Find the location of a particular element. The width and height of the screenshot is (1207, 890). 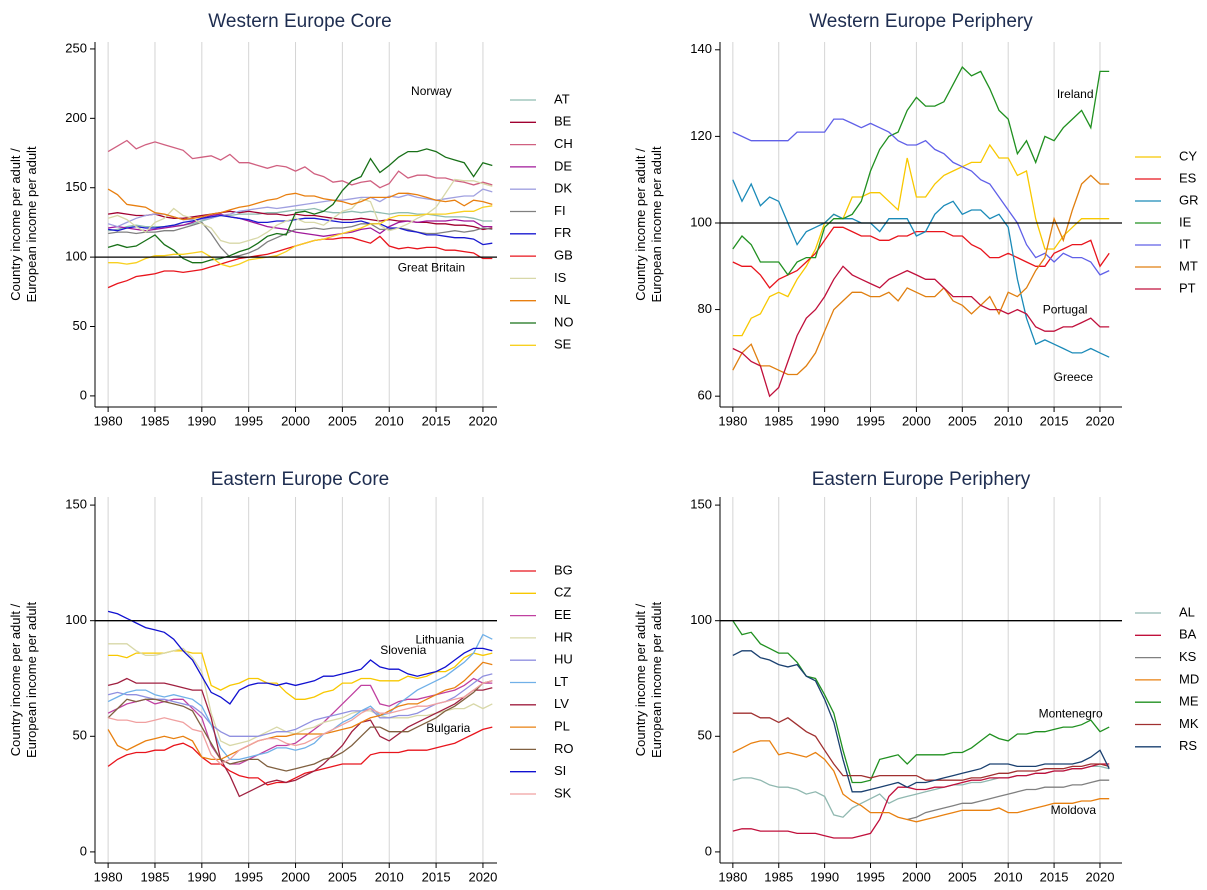

legend-label: PT is located at coordinates (1187, 287).